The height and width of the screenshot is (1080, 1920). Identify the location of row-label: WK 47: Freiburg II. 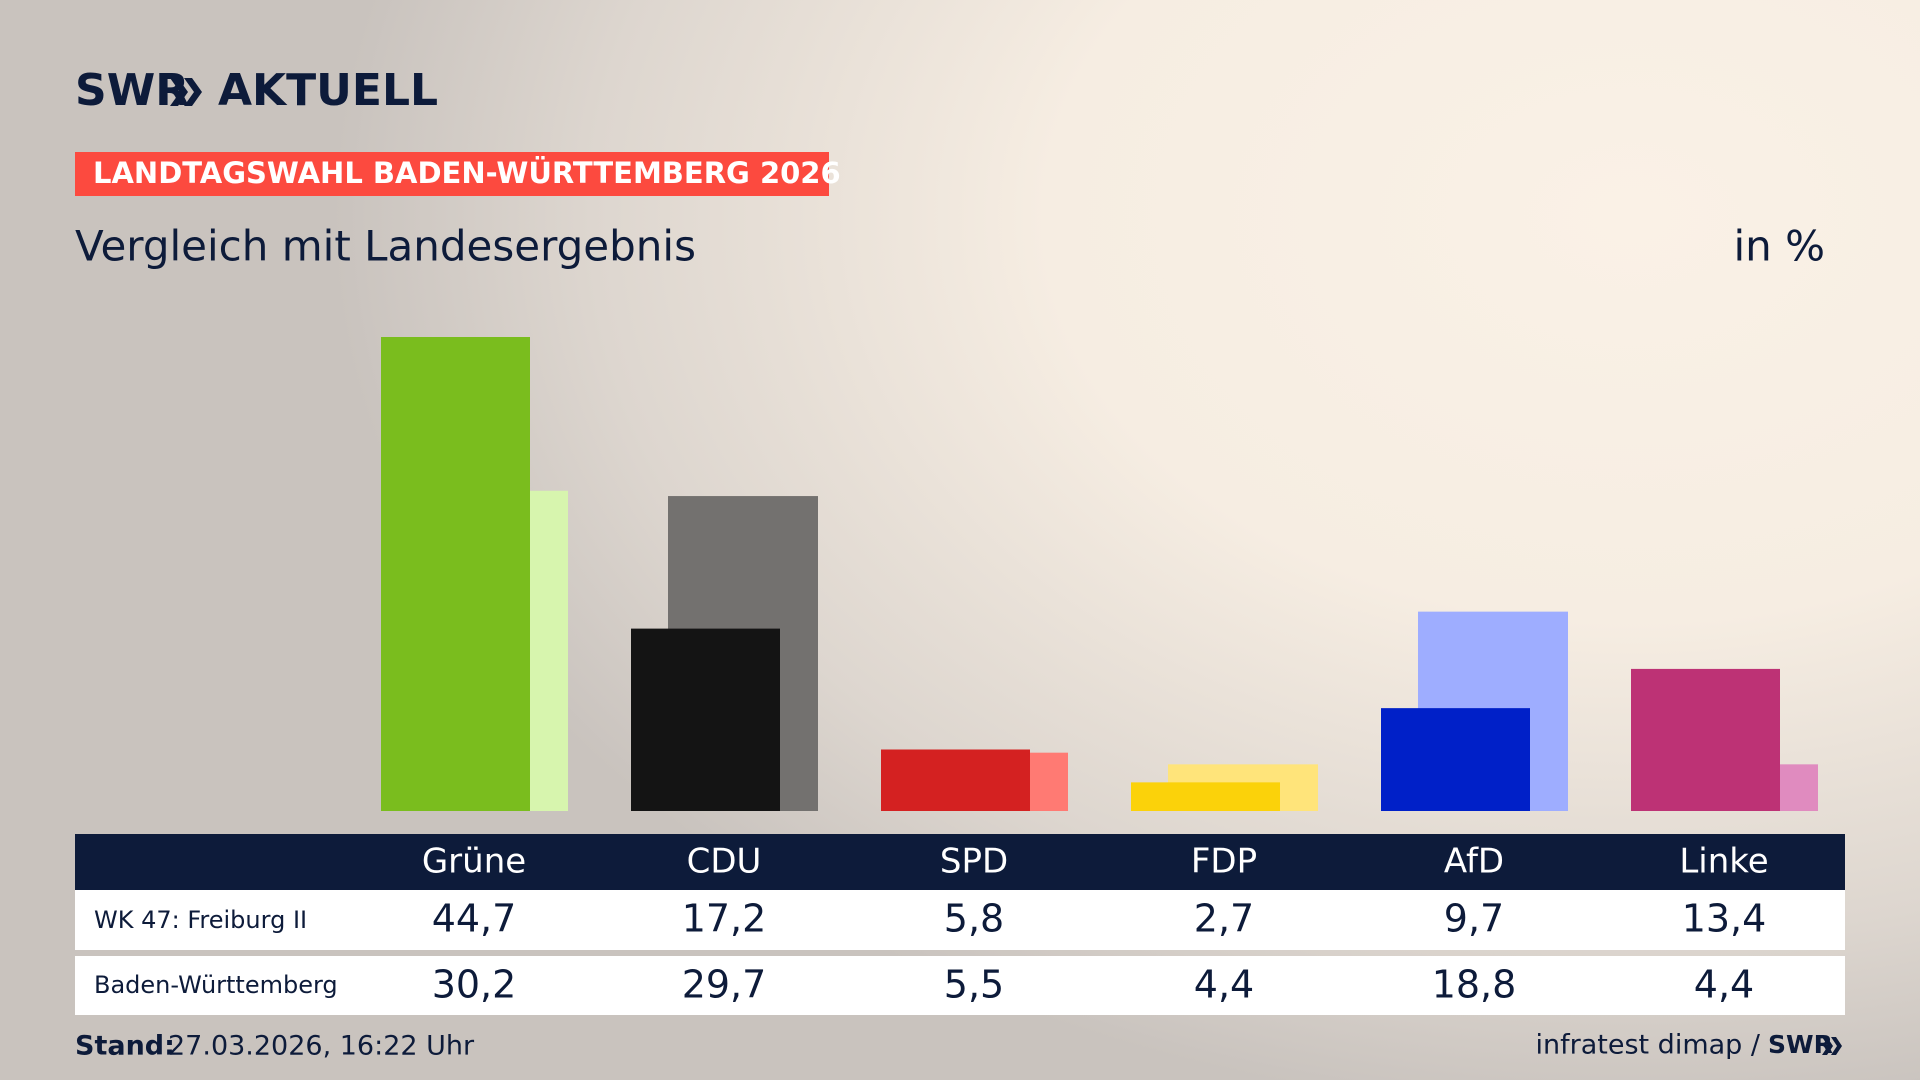
(200, 920).